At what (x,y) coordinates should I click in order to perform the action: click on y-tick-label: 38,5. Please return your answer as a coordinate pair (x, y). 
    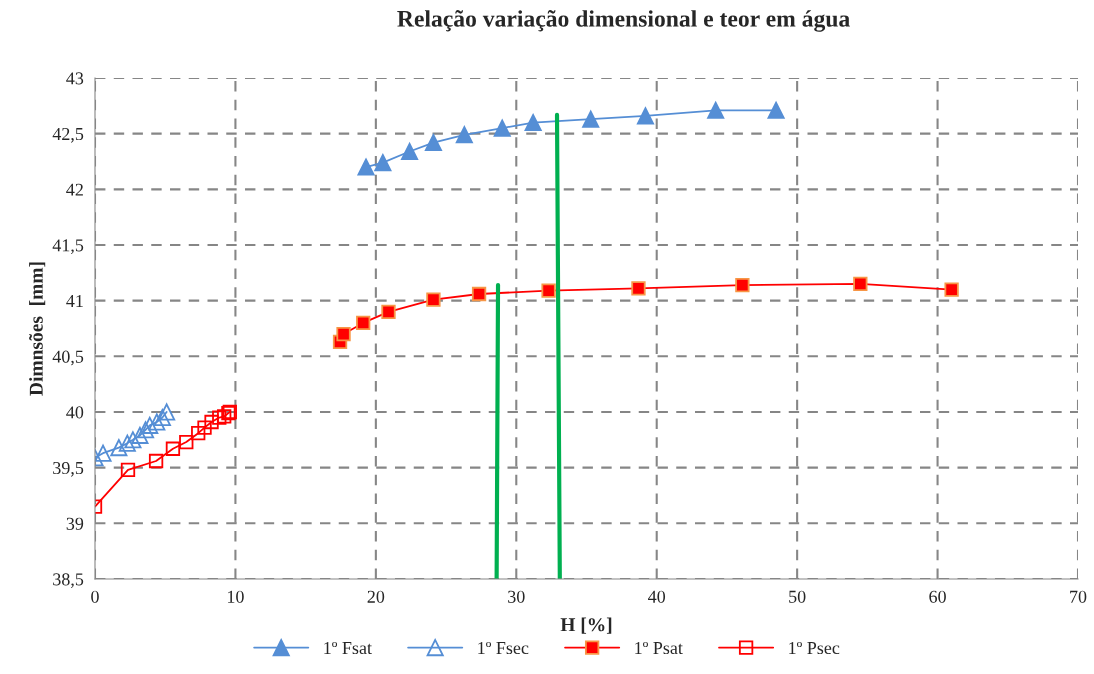
    Looking at the image, I should click on (68, 581).